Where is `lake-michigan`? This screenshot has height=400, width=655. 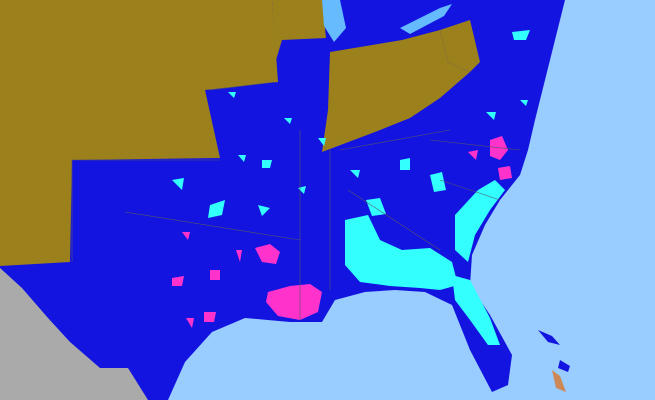
lake-michigan is located at coordinates (334, 21).